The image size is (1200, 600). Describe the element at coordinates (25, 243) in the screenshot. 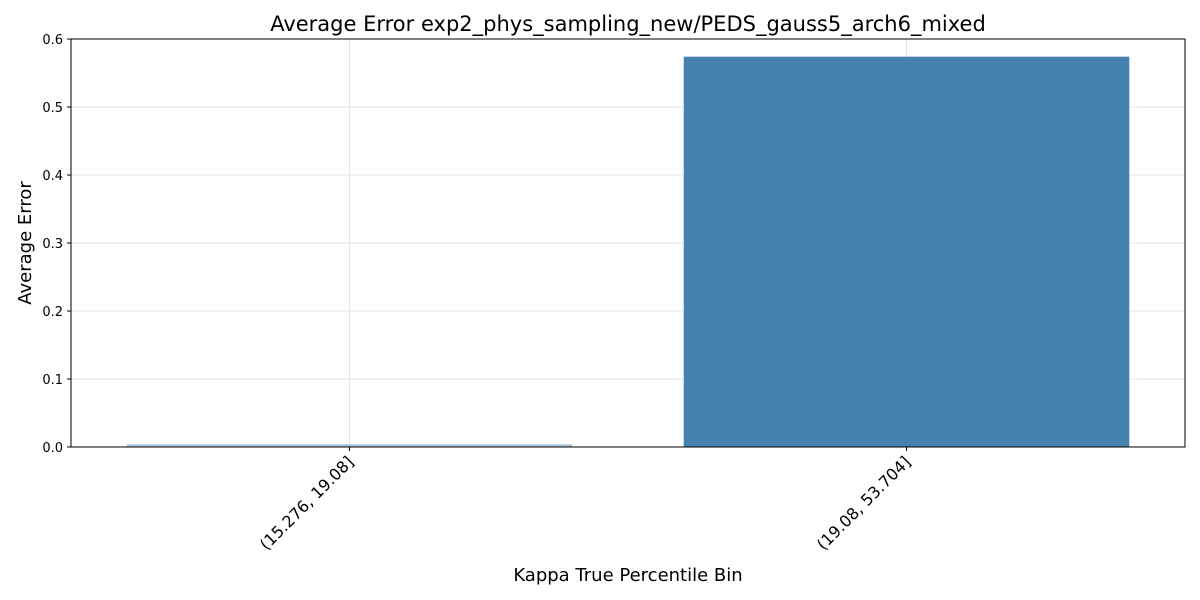

I see `y-axis-label: Average Error` at that location.